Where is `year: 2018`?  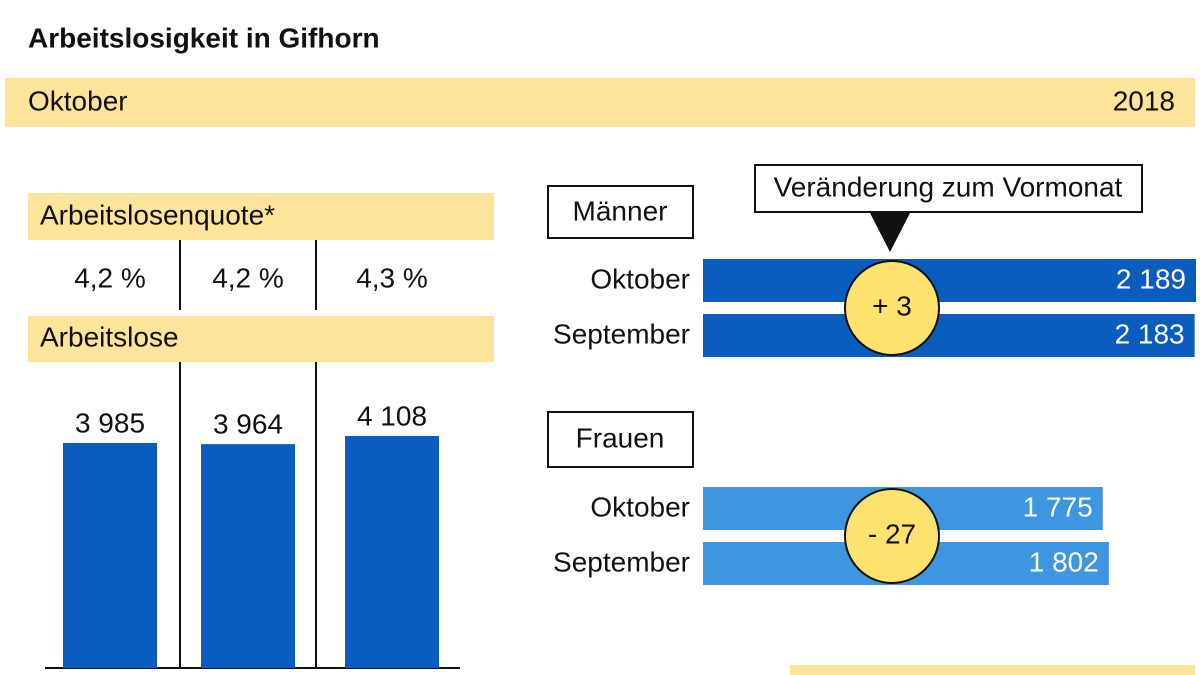 year: 2018 is located at coordinates (1144, 100).